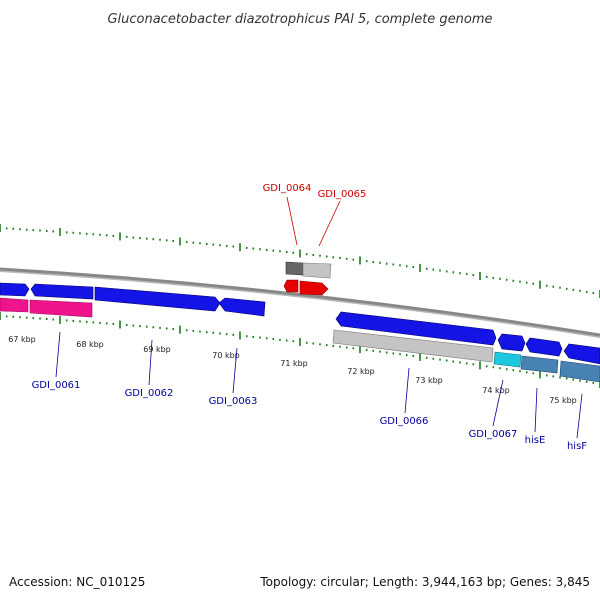  I want to click on gene-label-gdi-0066: GDI_0066, so click(404, 421).